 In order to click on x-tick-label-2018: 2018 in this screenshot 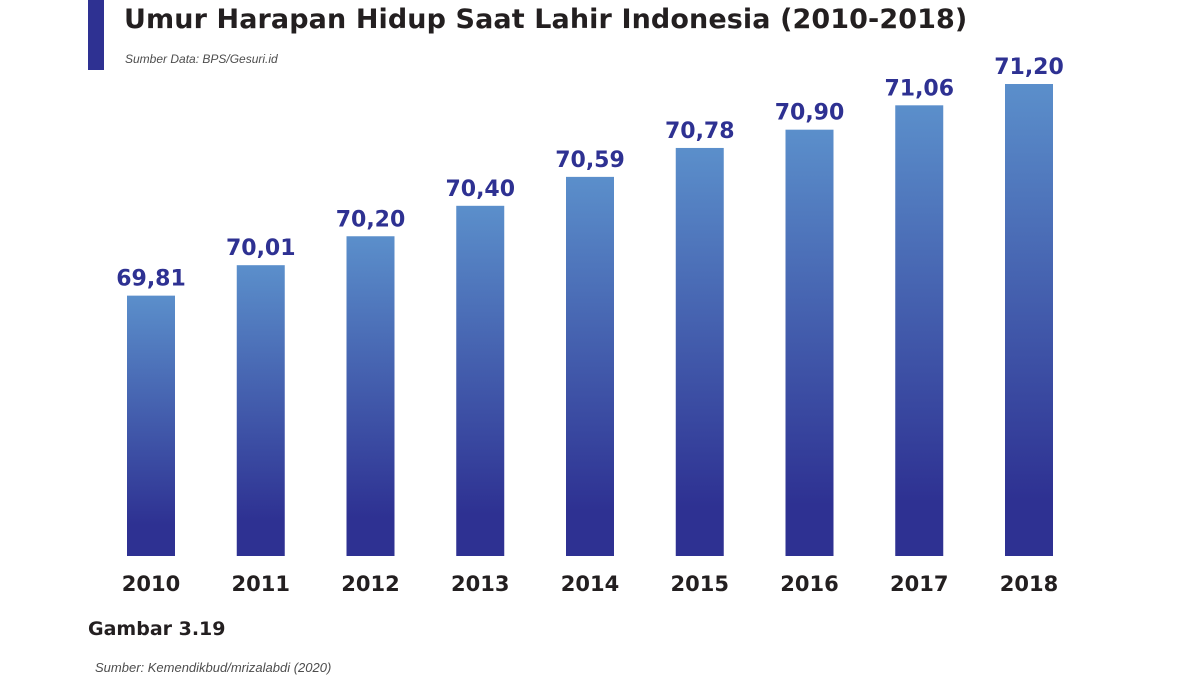, I will do `click(1029, 584)`.